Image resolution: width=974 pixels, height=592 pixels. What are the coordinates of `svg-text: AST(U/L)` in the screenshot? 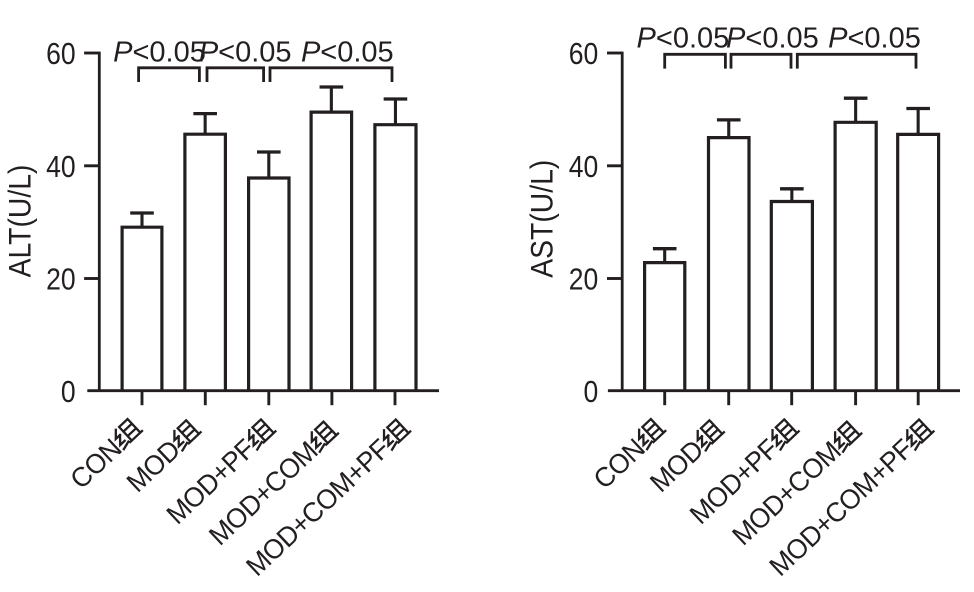 It's located at (542, 219).